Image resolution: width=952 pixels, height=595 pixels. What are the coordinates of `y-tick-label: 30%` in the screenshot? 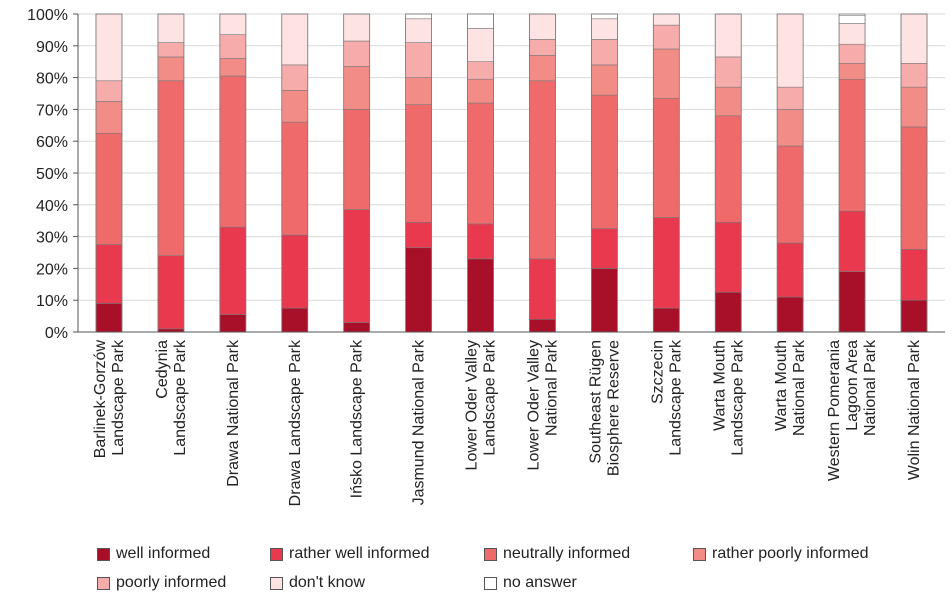 It's located at (52, 238).